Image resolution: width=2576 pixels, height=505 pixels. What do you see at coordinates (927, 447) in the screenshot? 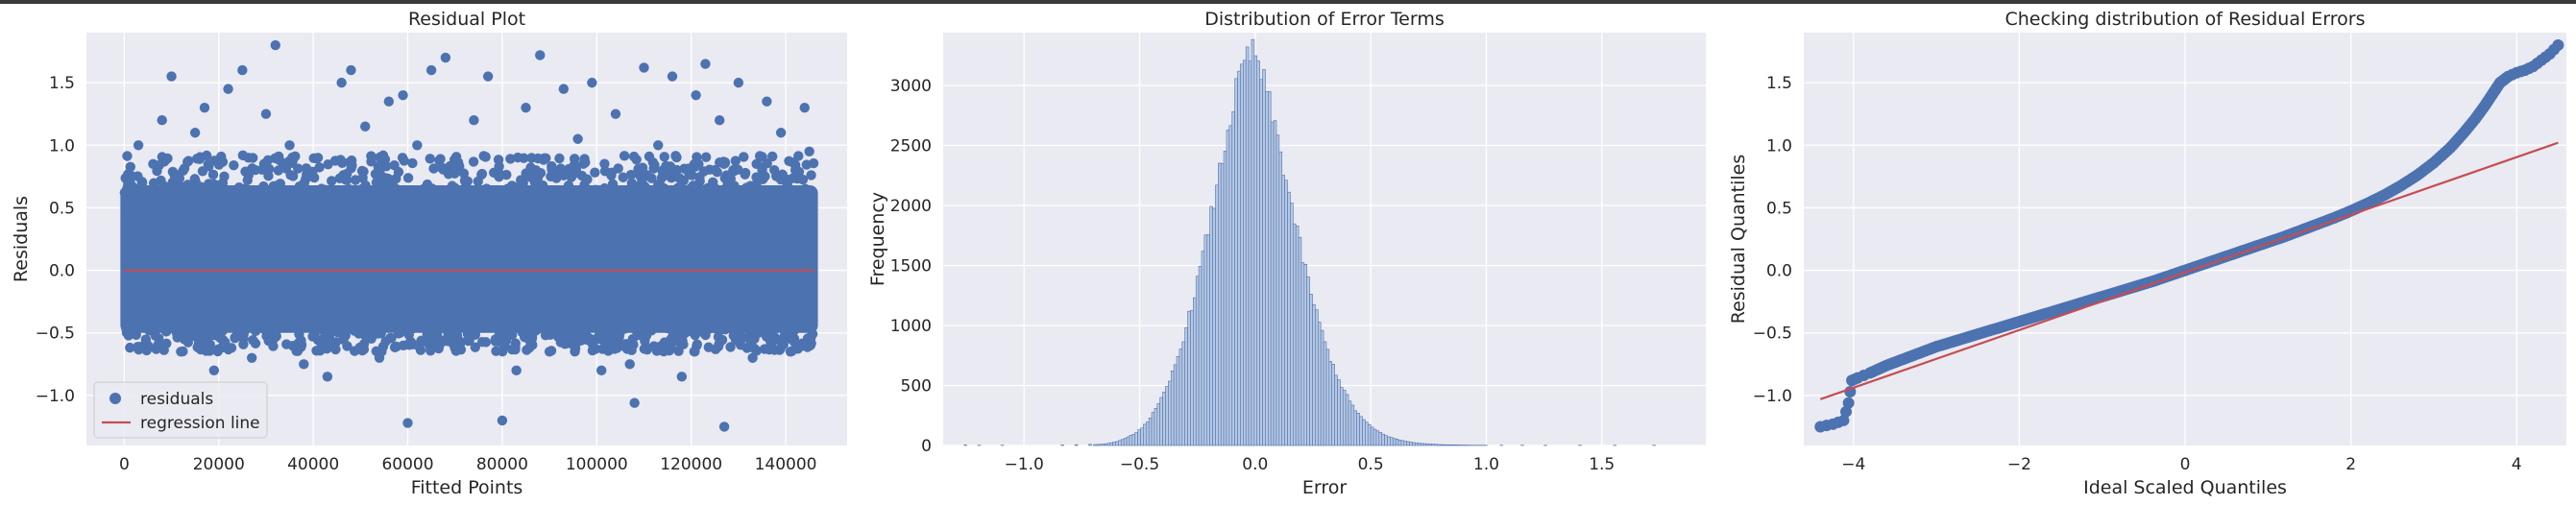
I see `y-tick-label: 0` at bounding box center [927, 447].